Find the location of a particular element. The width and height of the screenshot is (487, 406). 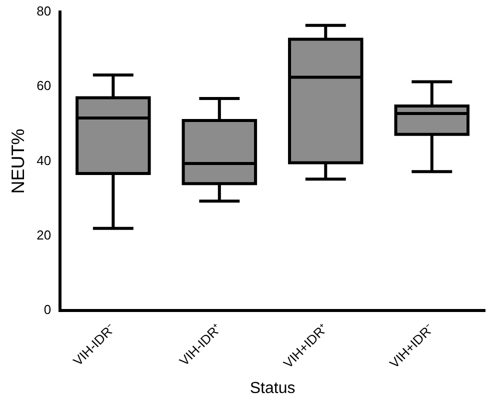

y-tick-label: 0 is located at coordinates (48, 309).